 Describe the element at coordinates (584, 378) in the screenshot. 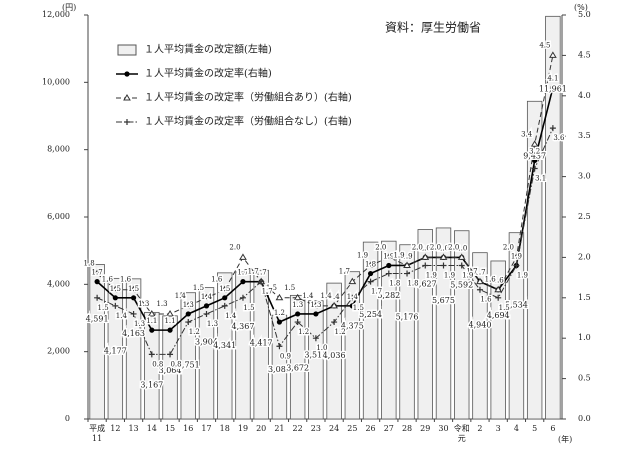

I see `y2-tick-label: 0.5` at that location.